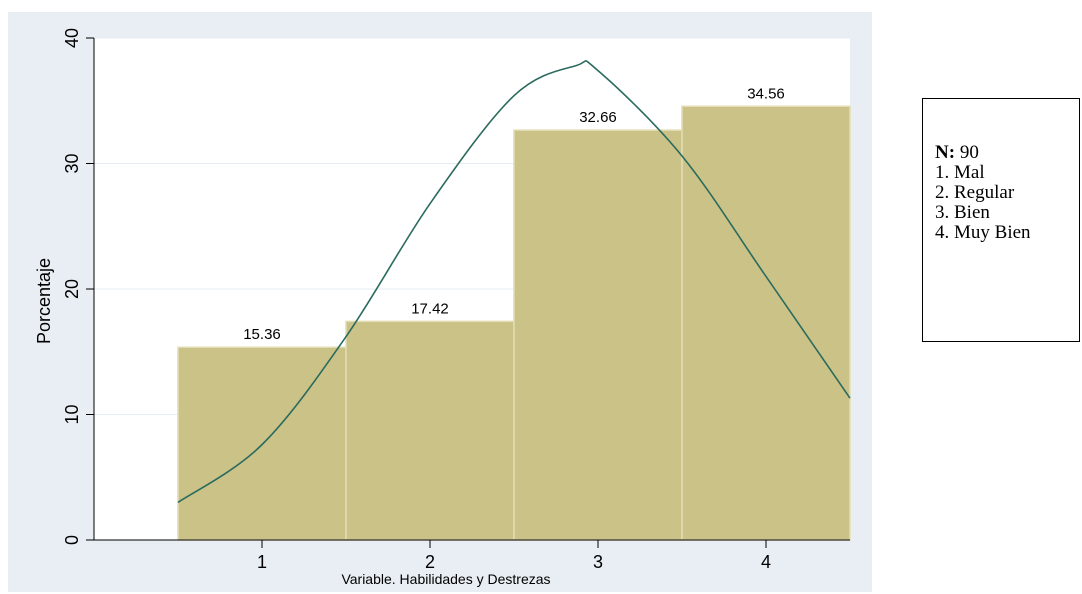 The width and height of the screenshot is (1082, 594). I want to click on x-tick-label-4: 4, so click(766, 562).